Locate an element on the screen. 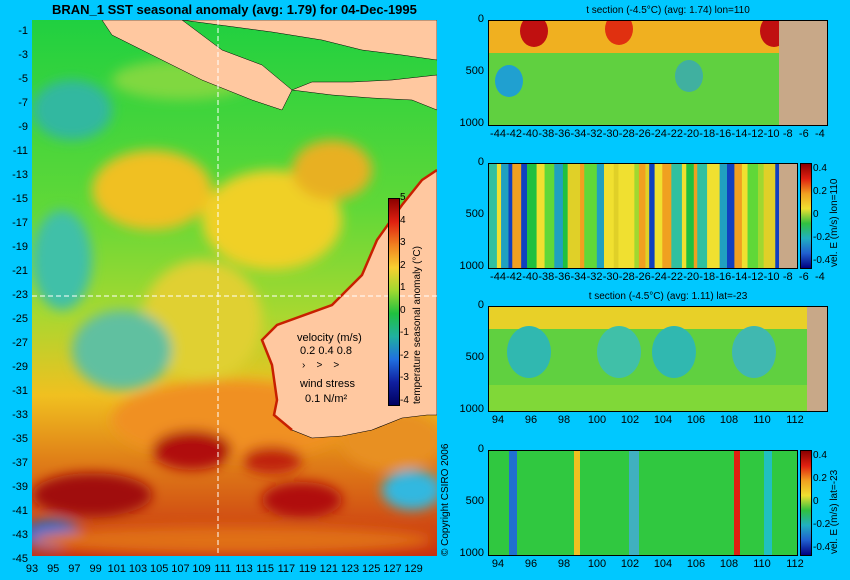 The width and height of the screenshot is (850, 580). velocity-colorbar-tick: 0 is located at coordinates (816, 214).